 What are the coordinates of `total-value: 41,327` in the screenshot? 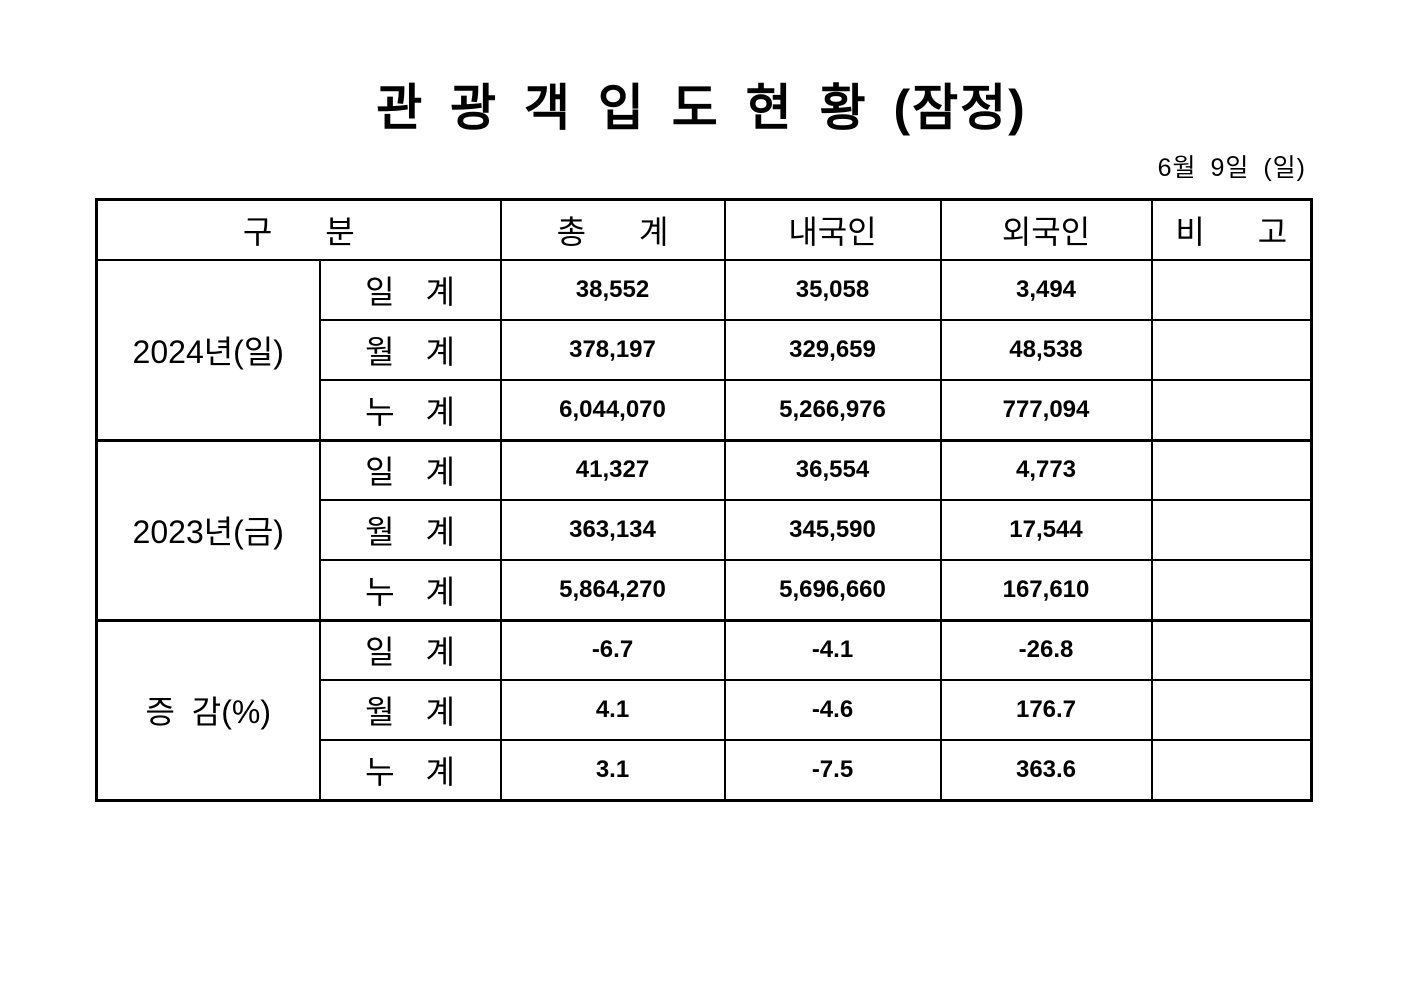 It's located at (612, 469).